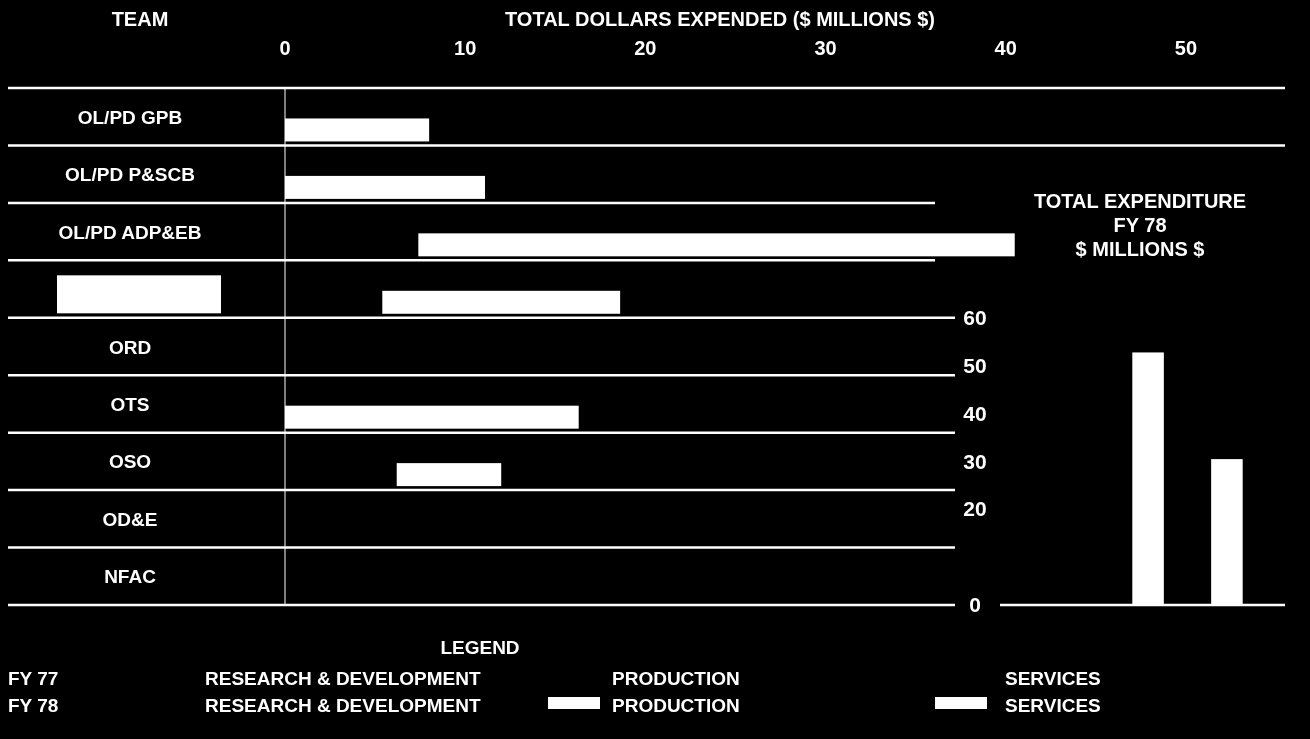  I want to click on y-tick-label: OD&E, so click(130, 519).